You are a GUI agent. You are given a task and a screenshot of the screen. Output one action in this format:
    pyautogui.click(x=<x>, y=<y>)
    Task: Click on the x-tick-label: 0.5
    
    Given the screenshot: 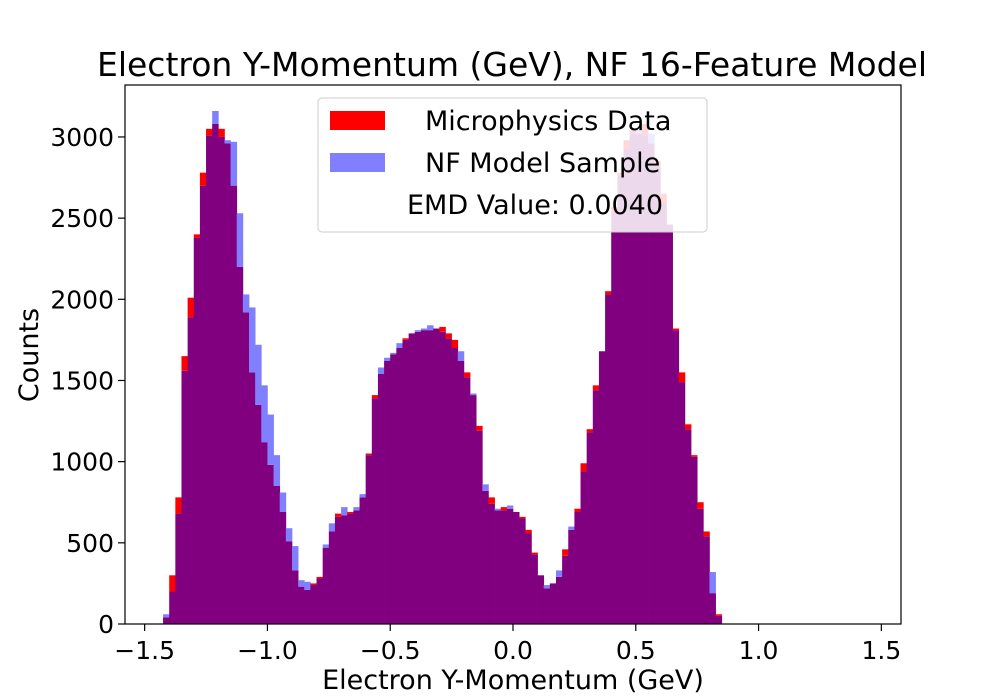 What is the action you would take?
    pyautogui.click(x=636, y=650)
    